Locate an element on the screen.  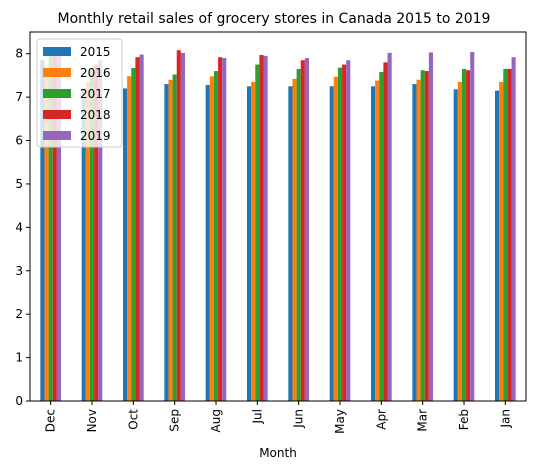
x-axis: Dec Nov Oct Sep Aug Jul Jun May Apr Mar Feb Jan is located at coordinates (278, 417).